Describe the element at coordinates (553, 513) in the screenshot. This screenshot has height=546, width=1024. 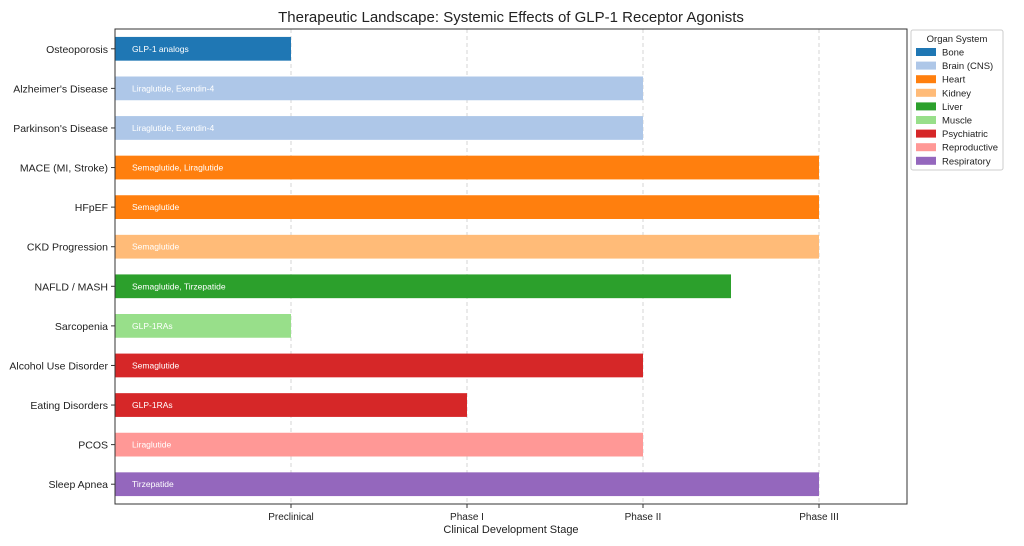
I see `x-axis: Preclinical Phase I Phase II Phase III` at that location.